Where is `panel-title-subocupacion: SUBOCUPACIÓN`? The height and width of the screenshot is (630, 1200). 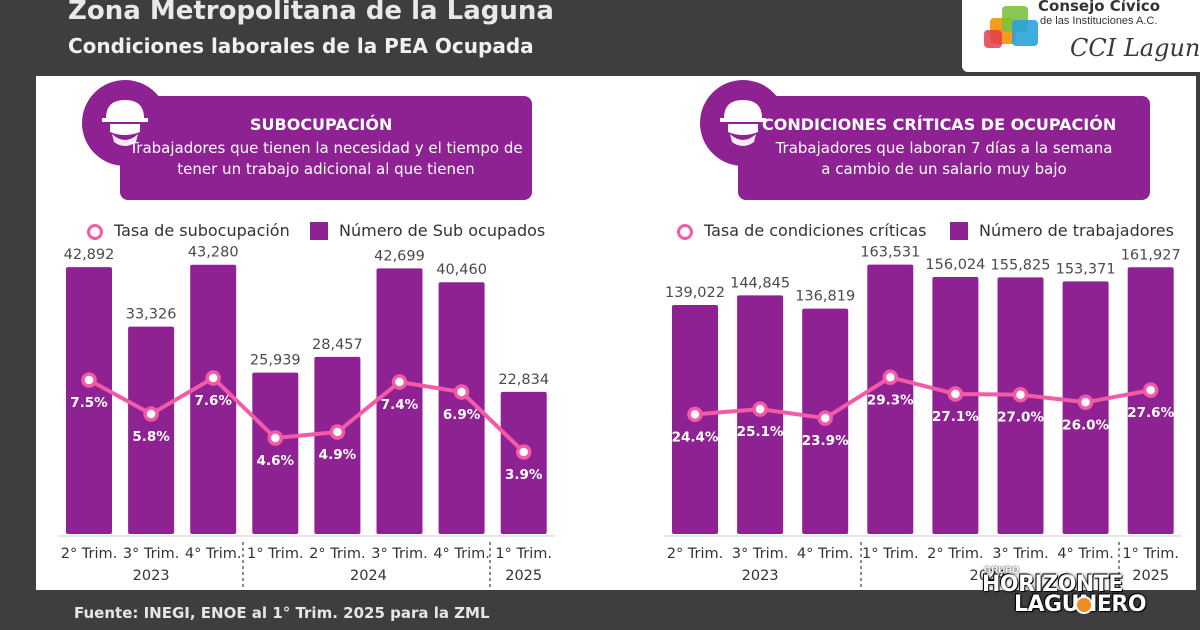
panel-title-subocupacion: SUBOCUPACIÓN is located at coordinates (321, 124).